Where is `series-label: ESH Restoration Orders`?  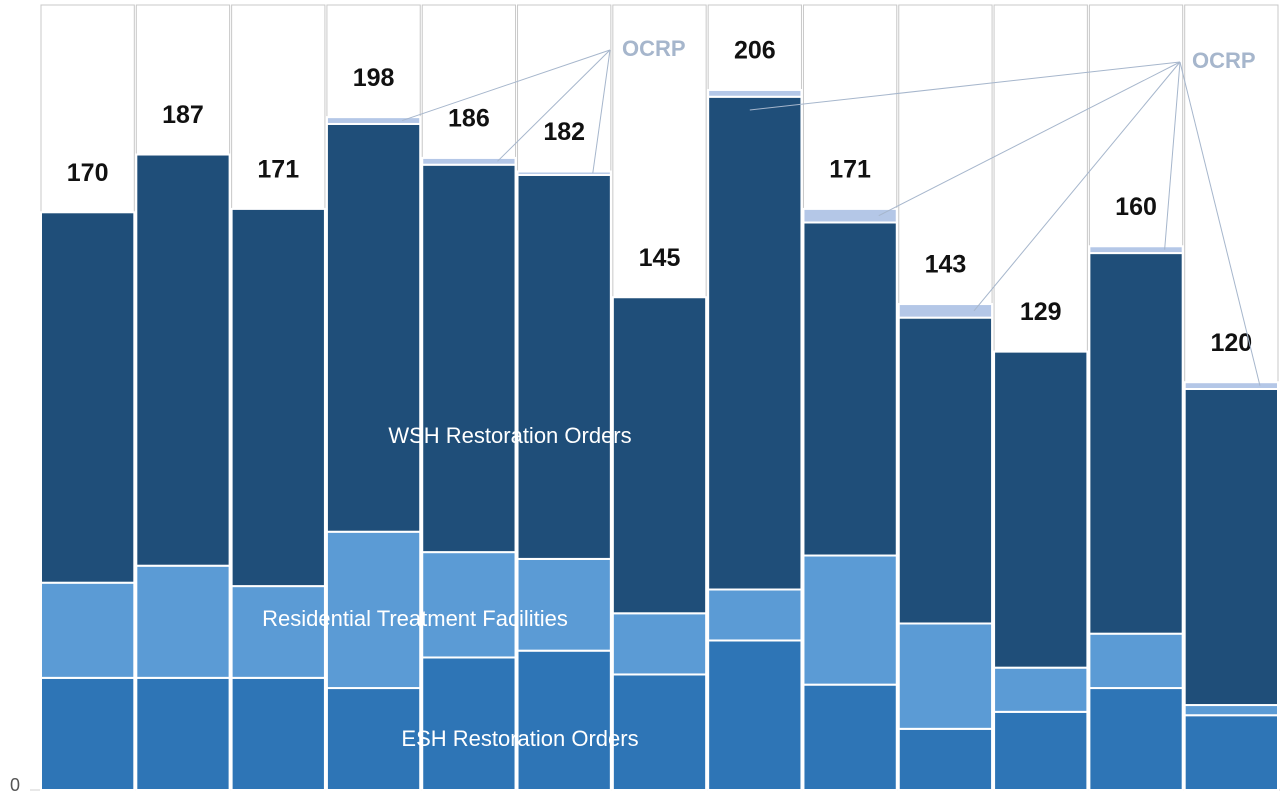
series-label: ESH Restoration Orders is located at coordinates (519, 738).